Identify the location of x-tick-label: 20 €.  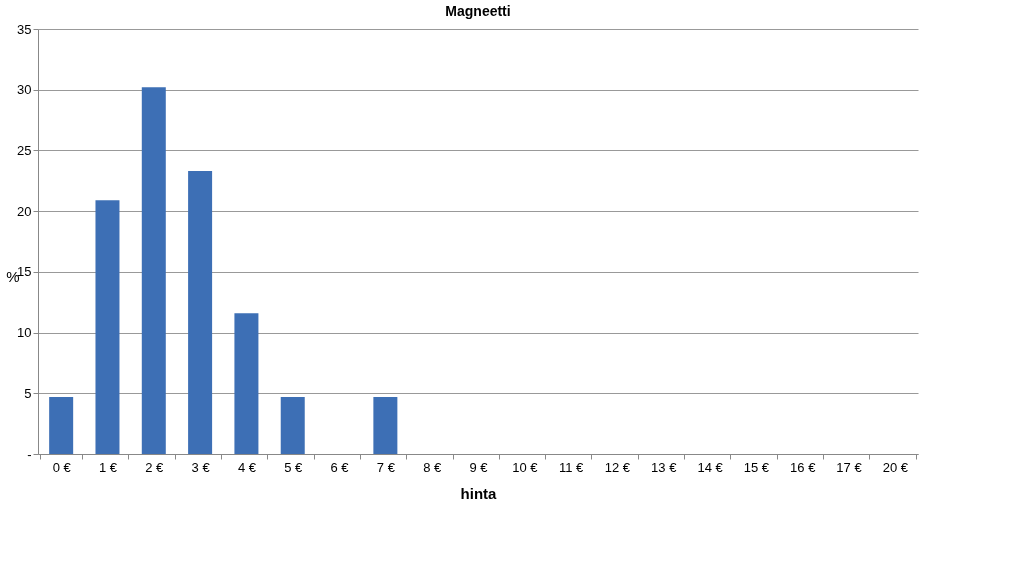
(895, 467).